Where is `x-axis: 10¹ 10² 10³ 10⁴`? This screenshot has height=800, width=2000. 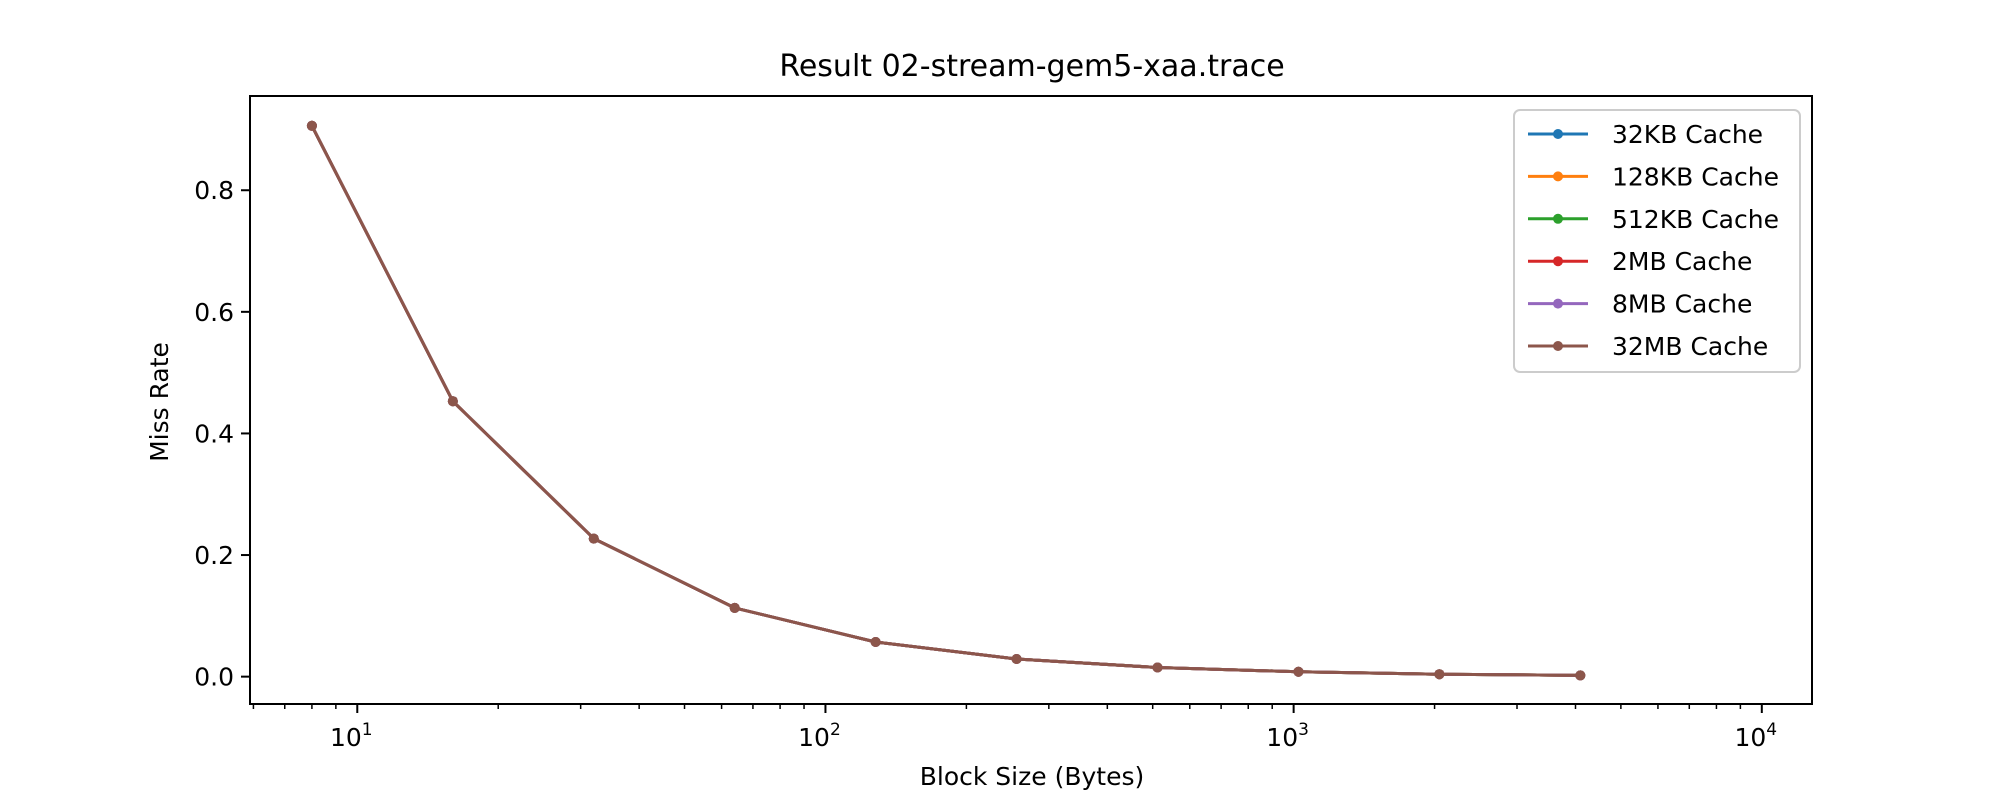 x-axis: 10¹ 10² 10³ 10⁴ is located at coordinates (1014, 728).